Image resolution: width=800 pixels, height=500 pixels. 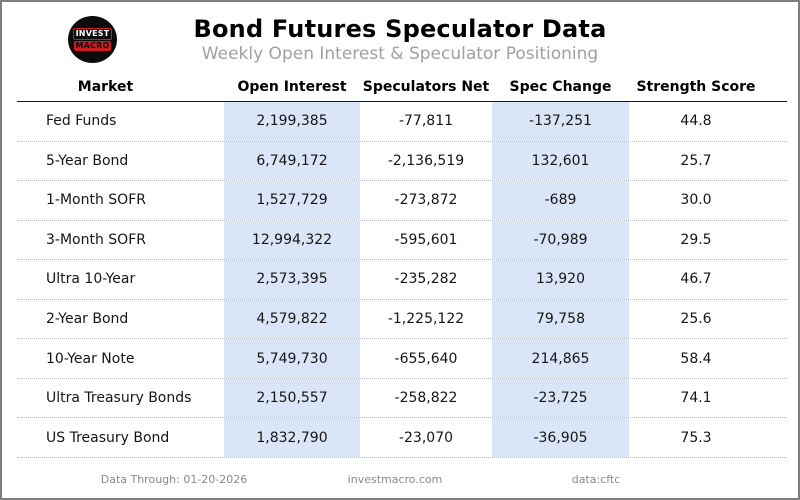 I want to click on column-header-market: Market, so click(x=105, y=86).